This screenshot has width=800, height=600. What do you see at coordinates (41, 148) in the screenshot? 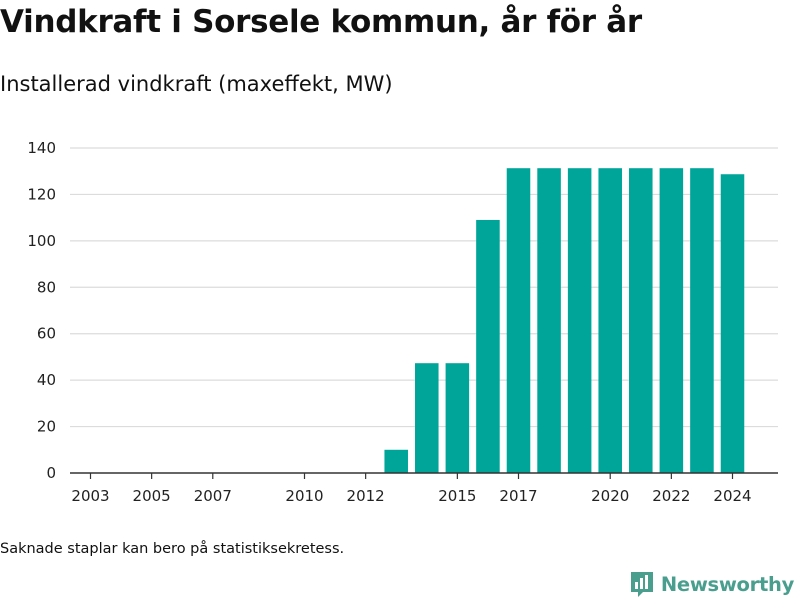
I see `y-tick-label: 140` at bounding box center [41, 148].